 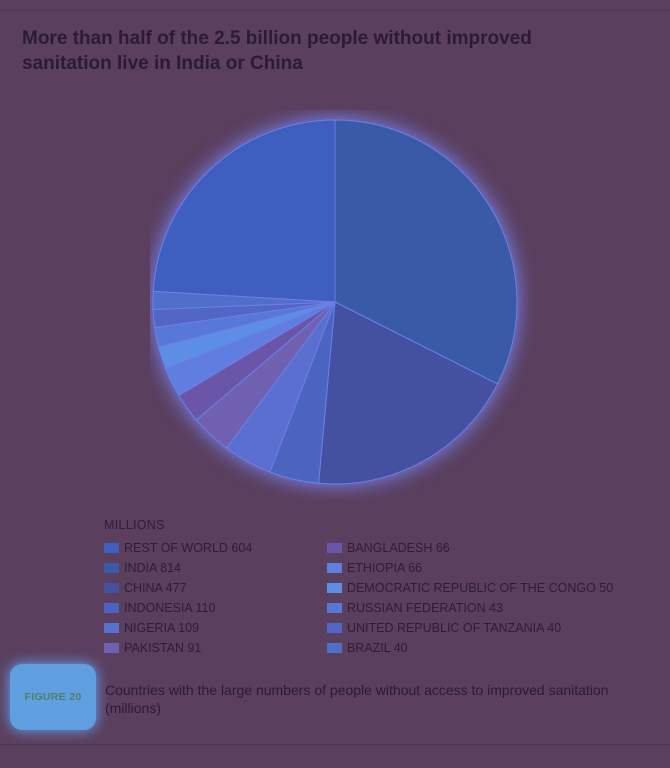 What do you see at coordinates (162, 628) in the screenshot?
I see `legend-label: NIGERIA 109` at bounding box center [162, 628].